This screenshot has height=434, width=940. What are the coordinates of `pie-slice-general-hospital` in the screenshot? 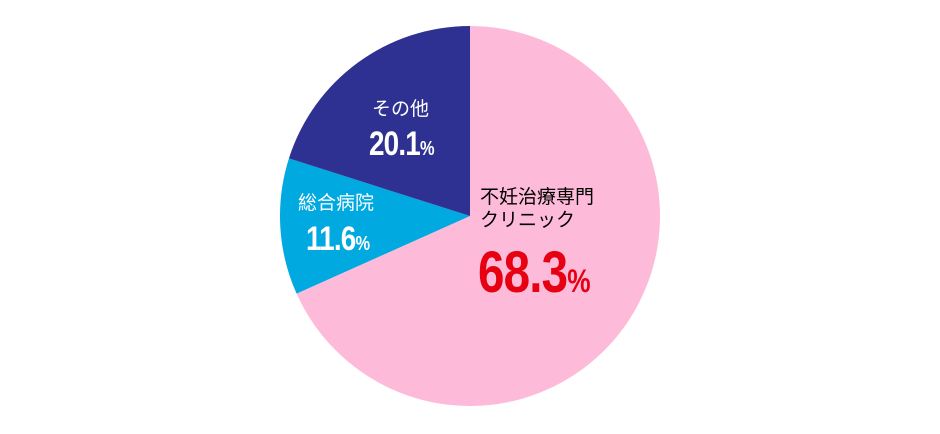 It's located at (375, 226).